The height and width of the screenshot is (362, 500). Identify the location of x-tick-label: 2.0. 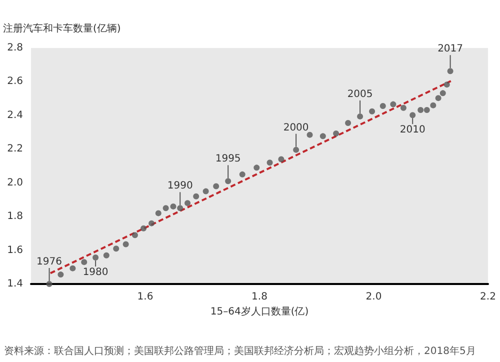
(374, 297).